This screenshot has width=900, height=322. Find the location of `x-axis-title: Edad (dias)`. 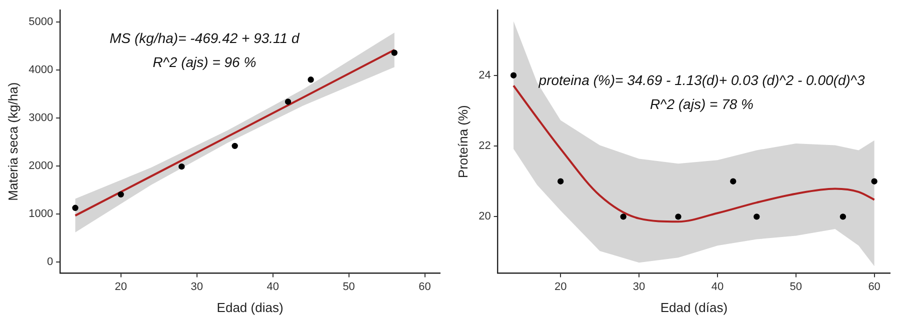

x-axis-title: Edad (dias) is located at coordinates (250, 307).